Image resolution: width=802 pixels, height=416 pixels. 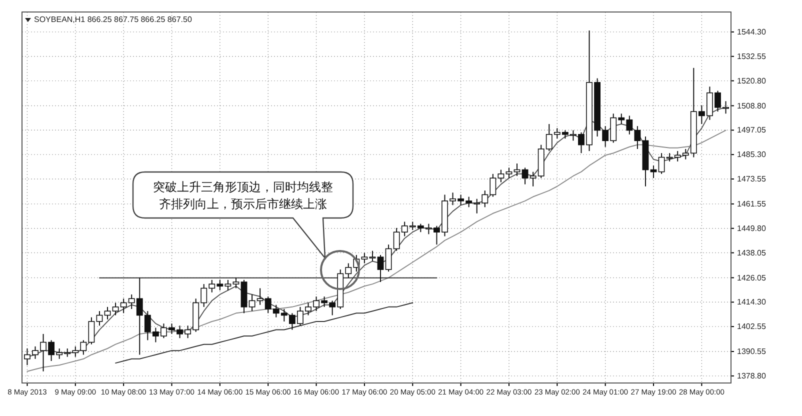 What do you see at coordinates (751, 105) in the screenshot?
I see `y-tick-label: 1508.80` at bounding box center [751, 105].